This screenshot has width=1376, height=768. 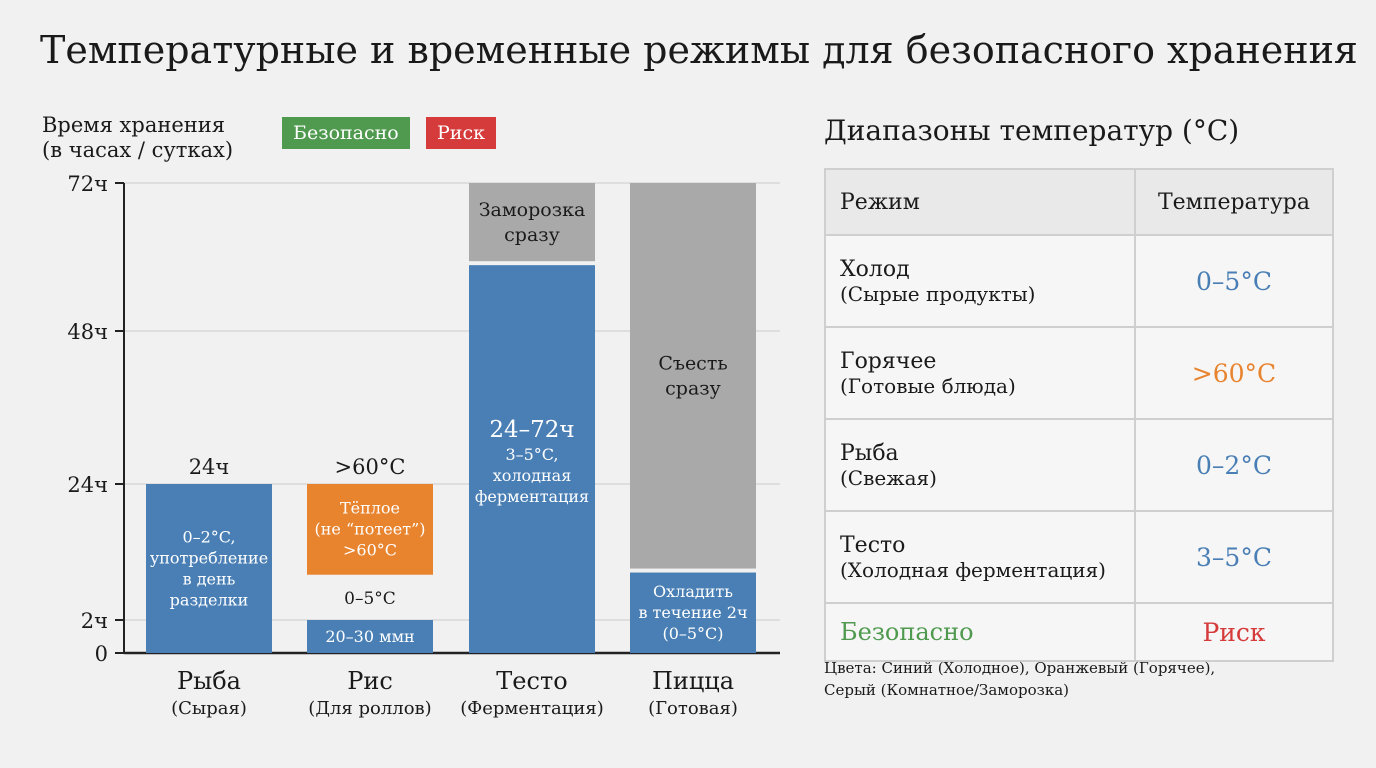 What do you see at coordinates (1234, 632) in the screenshot?
I see `footer-risk: Риск` at bounding box center [1234, 632].